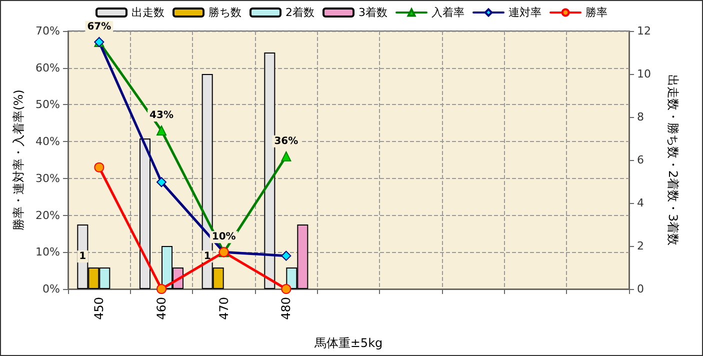 The width and height of the screenshot is (703, 356). Describe the element at coordinates (223, 308) in the screenshot. I see `x-tick-label: 470` at that location.